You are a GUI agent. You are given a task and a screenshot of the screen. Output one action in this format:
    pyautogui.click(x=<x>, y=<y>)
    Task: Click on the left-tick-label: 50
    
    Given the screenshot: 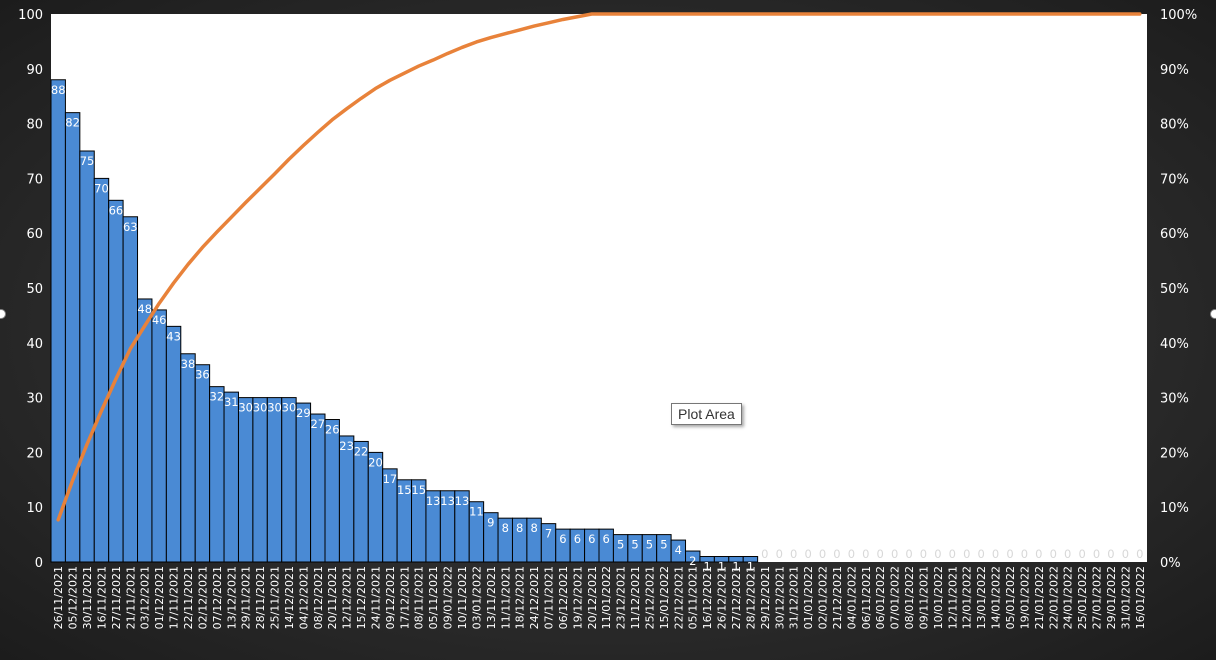 What is the action you would take?
    pyautogui.click(x=34, y=289)
    